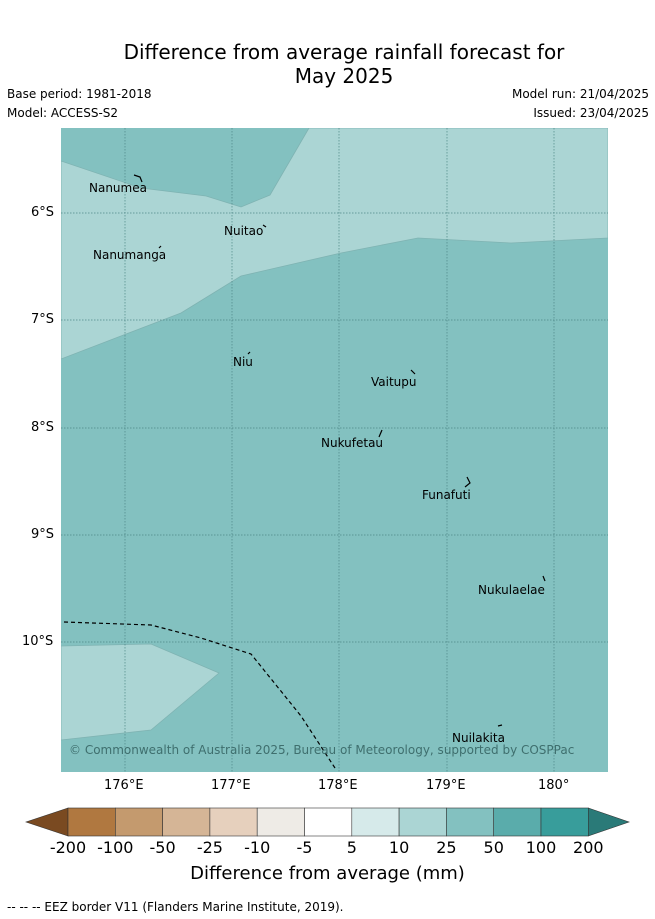  What do you see at coordinates (478, 738) in the screenshot?
I see `place-label: Nuilakita` at bounding box center [478, 738].